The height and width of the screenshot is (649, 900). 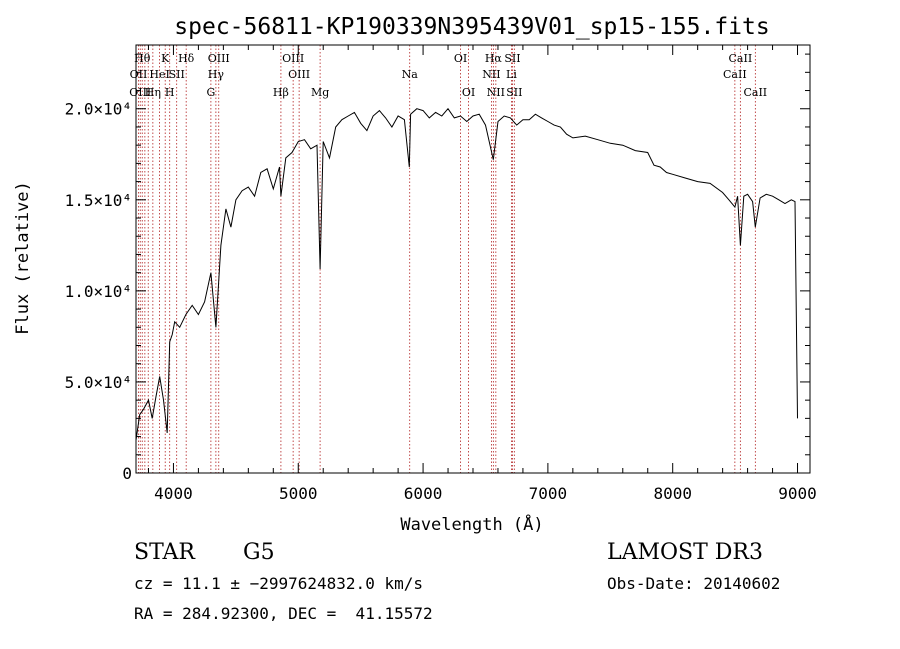 I want to click on coordinates-text: RA = 284.92300, DEC = 41.15572, so click(x=283, y=613).